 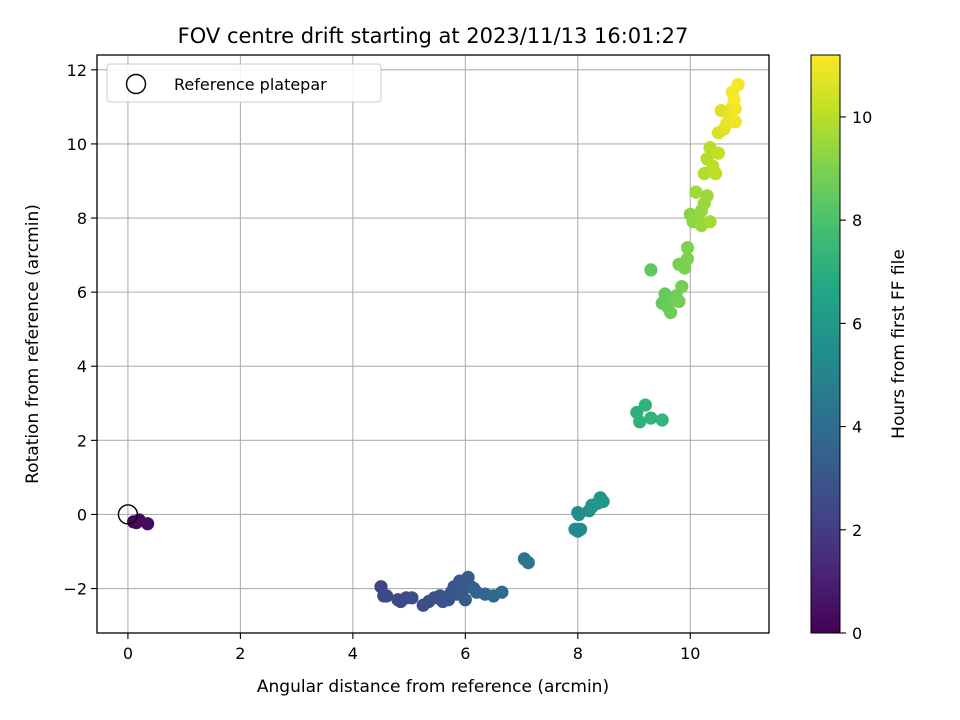 What do you see at coordinates (82, 366) in the screenshot?
I see `y-tick-label: 4` at bounding box center [82, 366].